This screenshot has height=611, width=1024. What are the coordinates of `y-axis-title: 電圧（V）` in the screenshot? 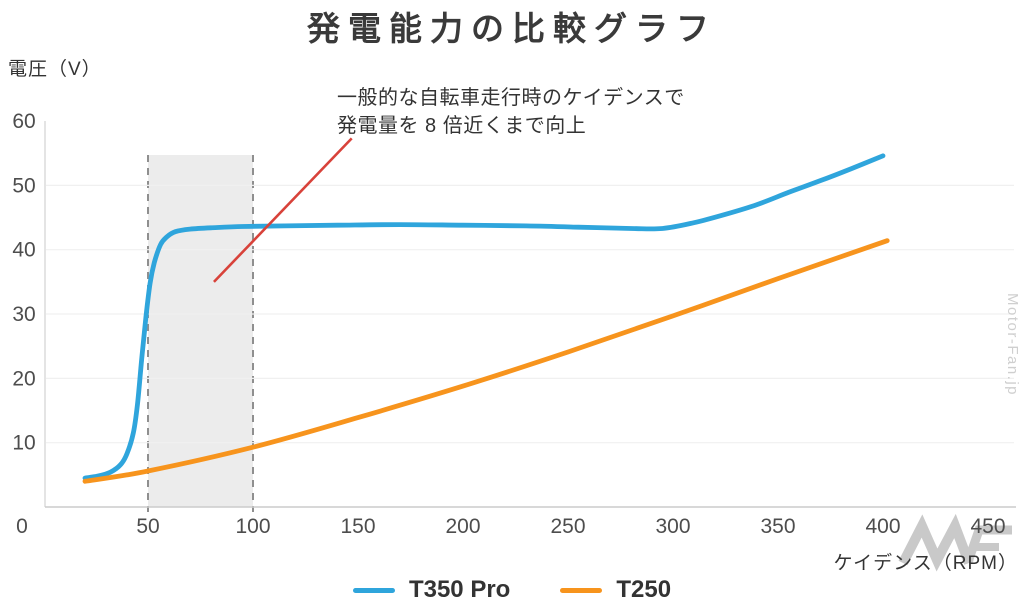 It's located at (55, 69).